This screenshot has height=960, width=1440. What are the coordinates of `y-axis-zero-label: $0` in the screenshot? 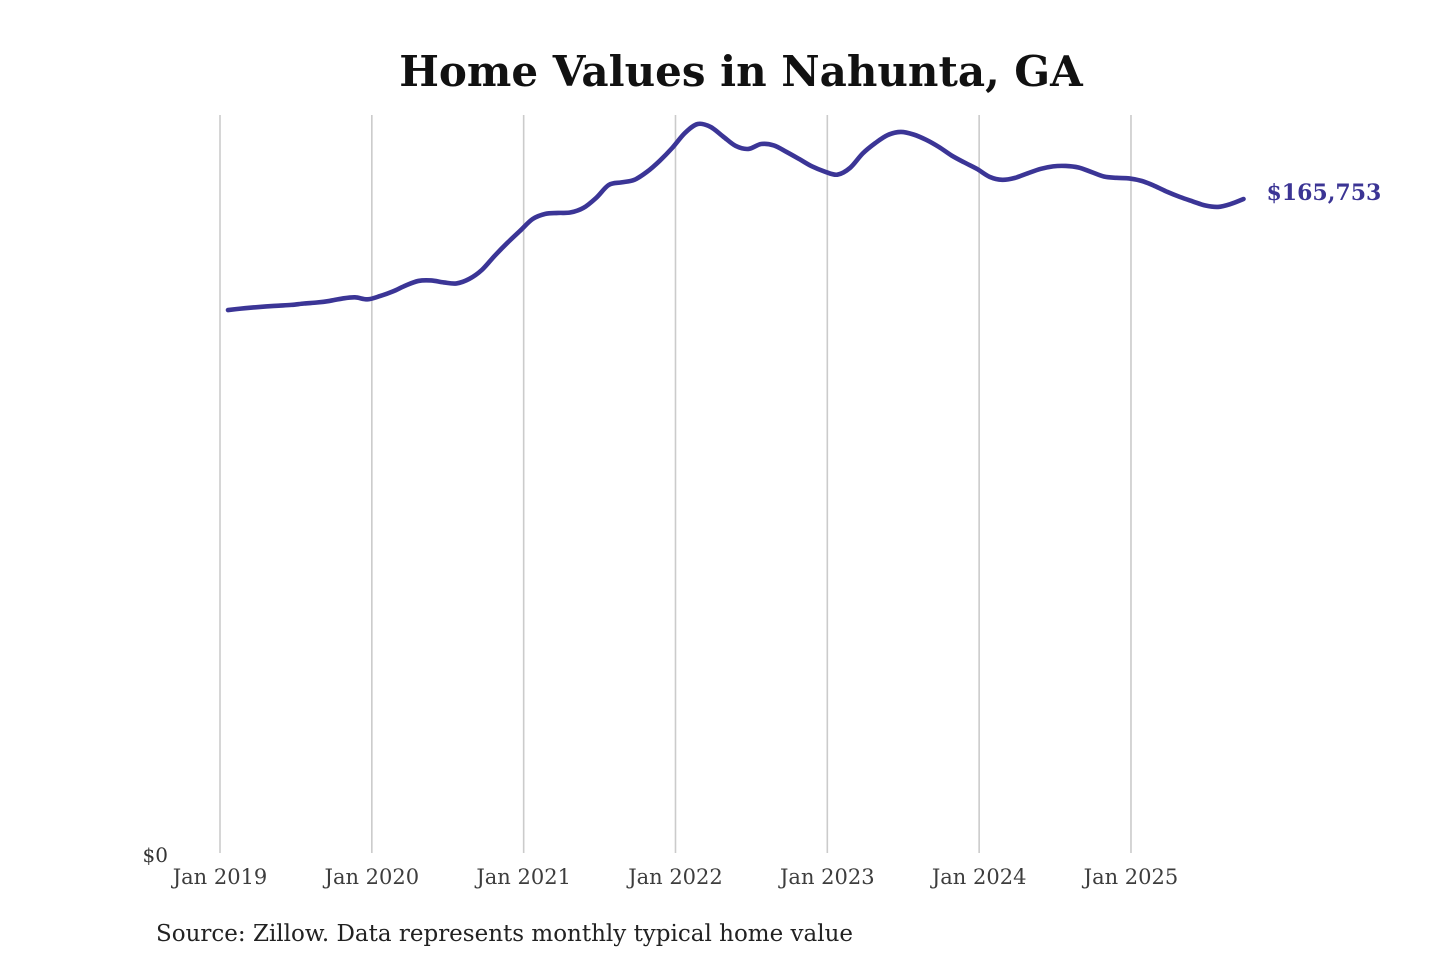 It's located at (155, 855).